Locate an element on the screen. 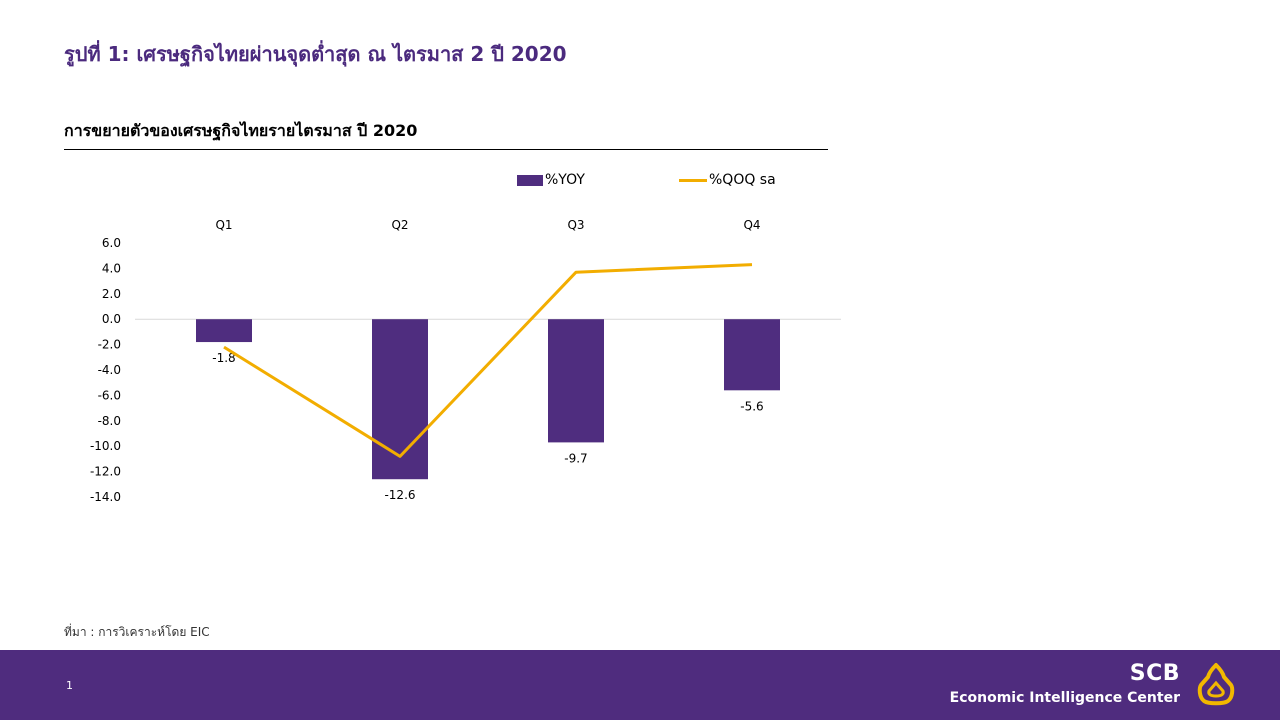 The image size is (1280, 720). category-axis: Q1 Q2 Q3 Q4 is located at coordinates (487, 225).